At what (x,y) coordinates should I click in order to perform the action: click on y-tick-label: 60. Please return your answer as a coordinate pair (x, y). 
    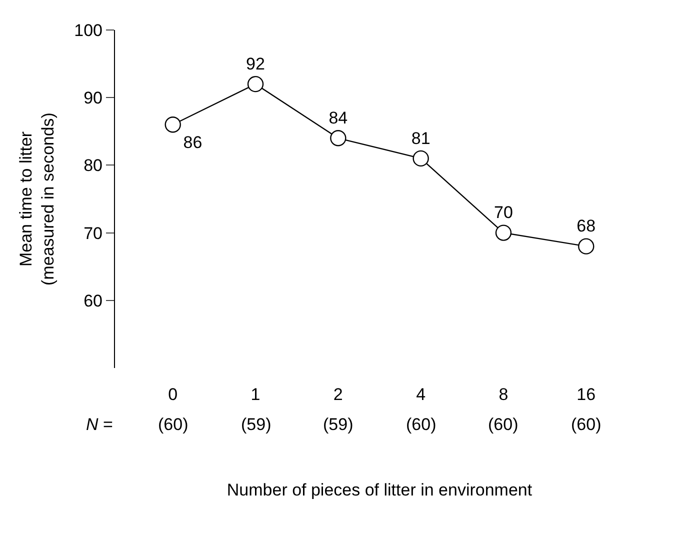
    Looking at the image, I should click on (93, 300).